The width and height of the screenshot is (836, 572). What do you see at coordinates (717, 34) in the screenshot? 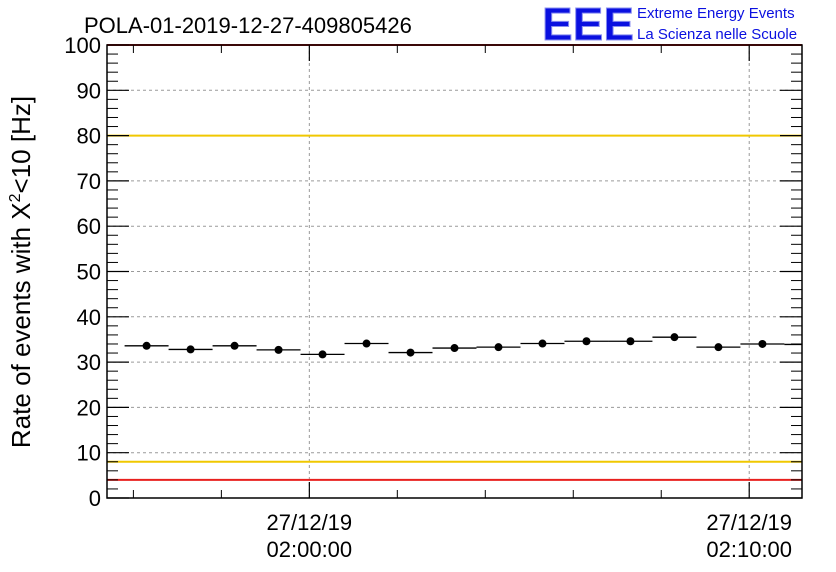
I see `logo-line-2: La Scienza nelle Scuole` at bounding box center [717, 34].